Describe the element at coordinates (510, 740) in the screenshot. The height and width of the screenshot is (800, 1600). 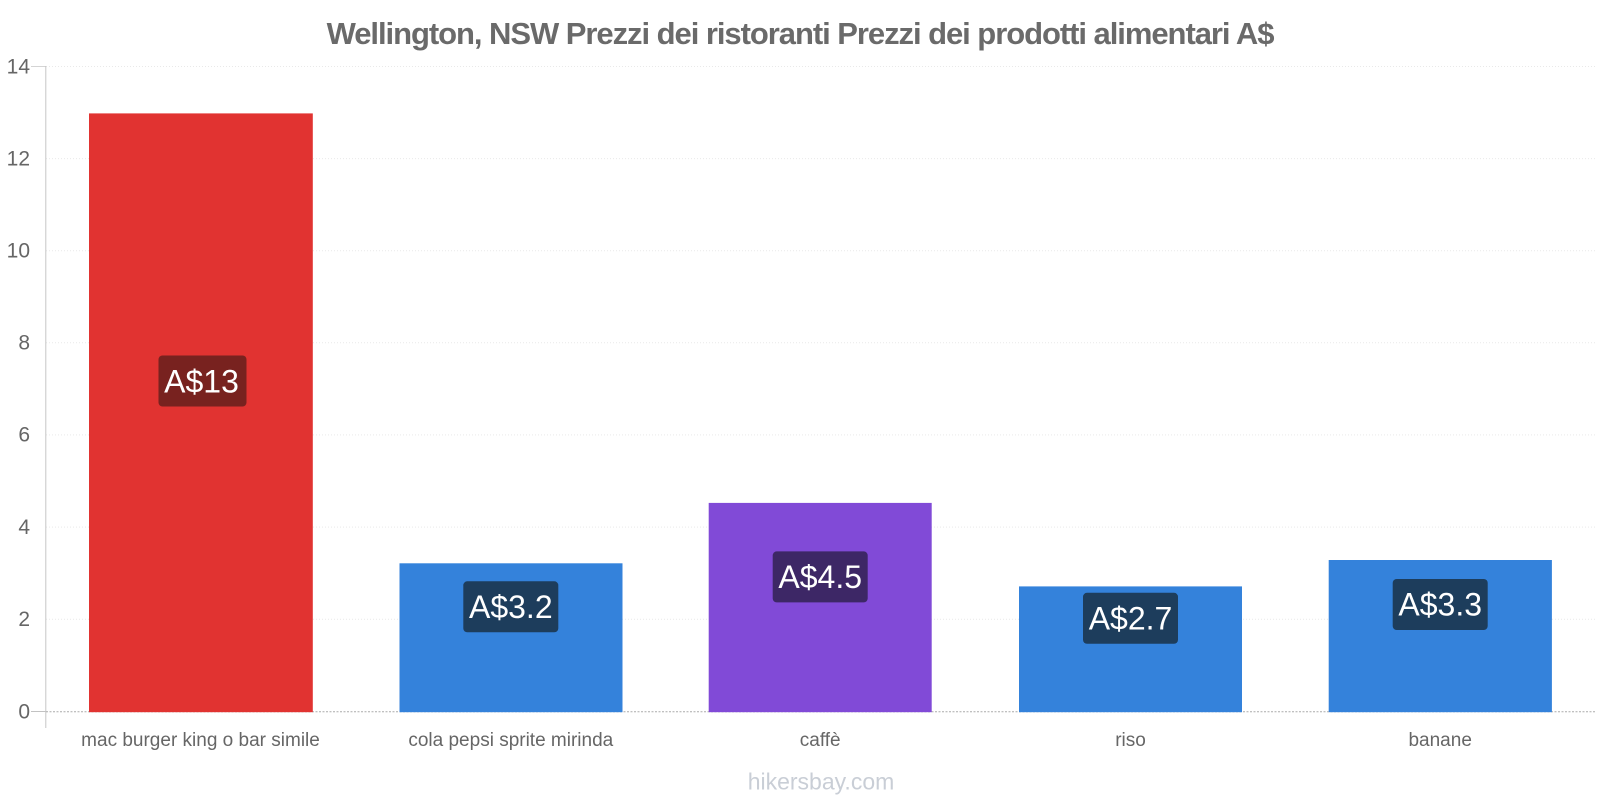
I see `svg-text: cola pepsi sprite mirinda` at that location.